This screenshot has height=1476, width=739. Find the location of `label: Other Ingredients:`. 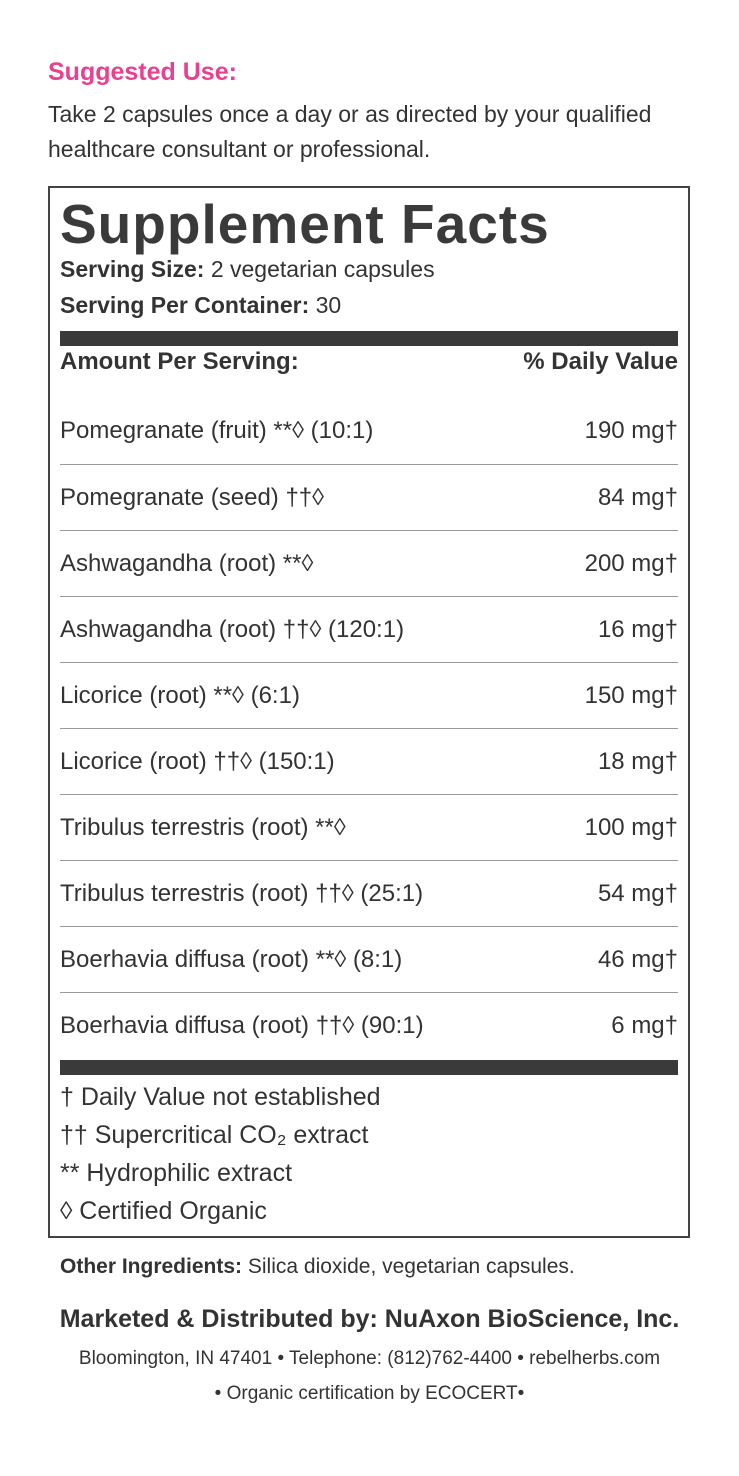

label: Other Ingredients: is located at coordinates (151, 1266).